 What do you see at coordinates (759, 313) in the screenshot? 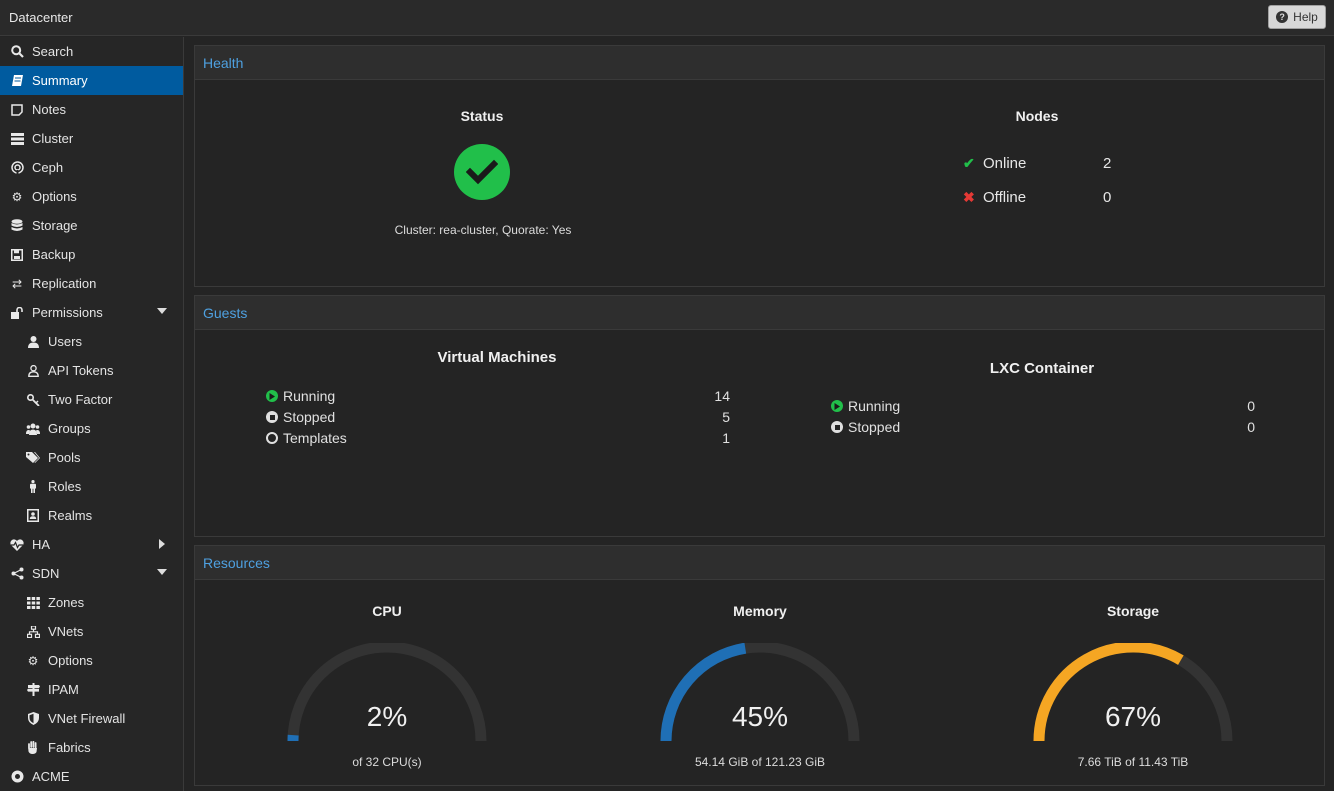
I see `guests-header: Guests` at bounding box center [759, 313].